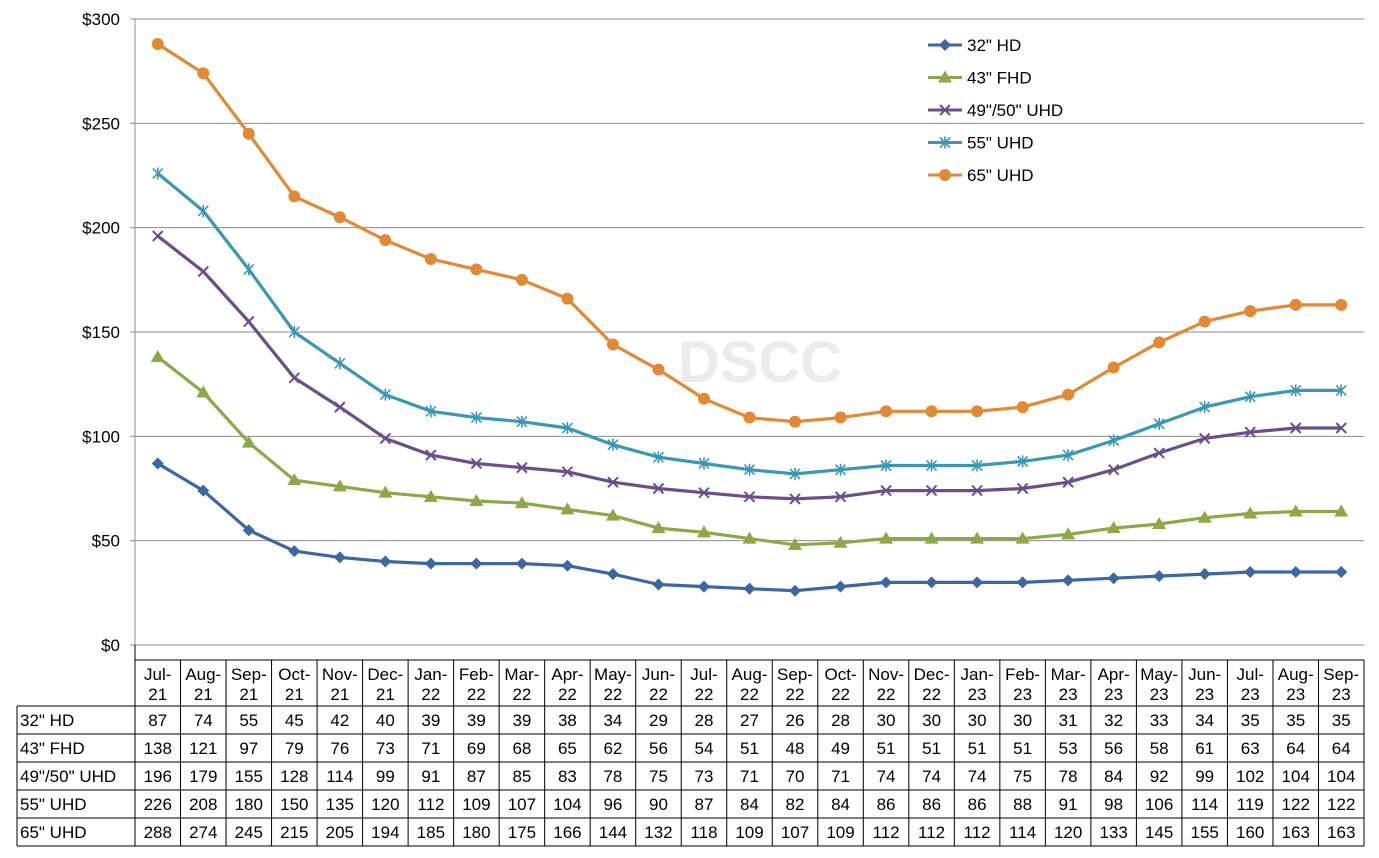 This screenshot has height=858, width=1379. What do you see at coordinates (1022, 776) in the screenshot?
I see `table-cell: 75` at bounding box center [1022, 776].